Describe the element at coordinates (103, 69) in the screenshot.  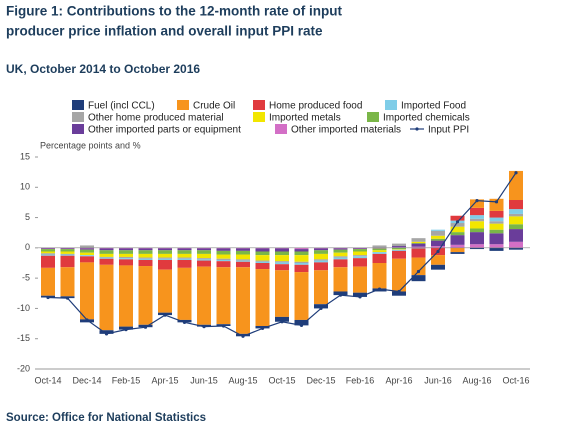
I see `chart-subtitle: UK, October 2014 to October 2016` at that location.